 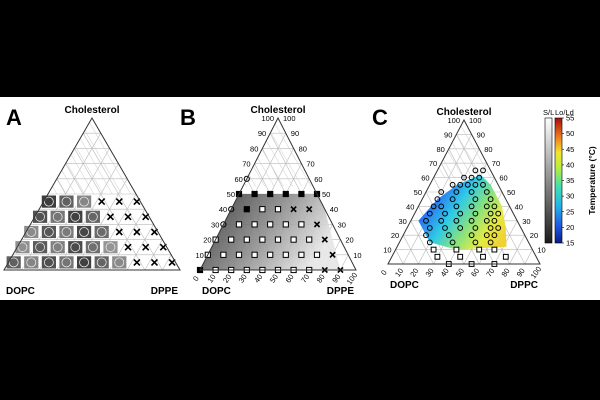 I want to click on tick-label-left: 70, so click(x=246, y=164).